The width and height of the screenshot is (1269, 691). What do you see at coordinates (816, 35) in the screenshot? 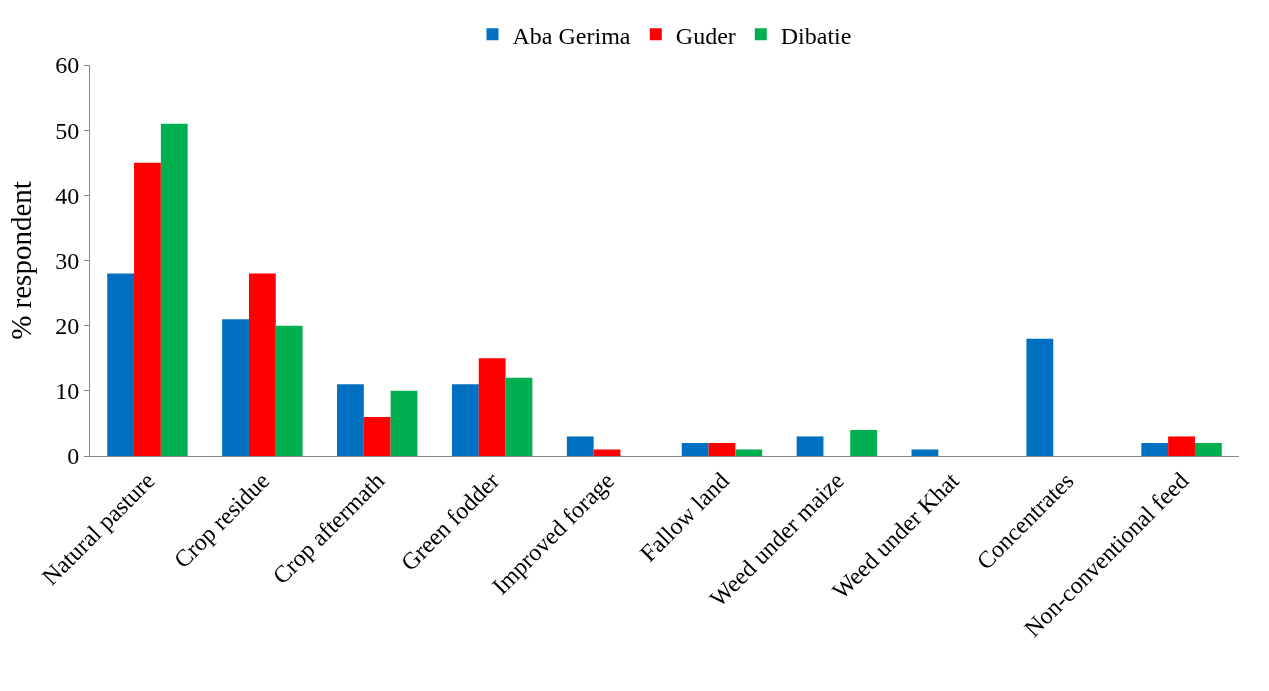
I see `legend-label: Dibatie` at bounding box center [816, 35].